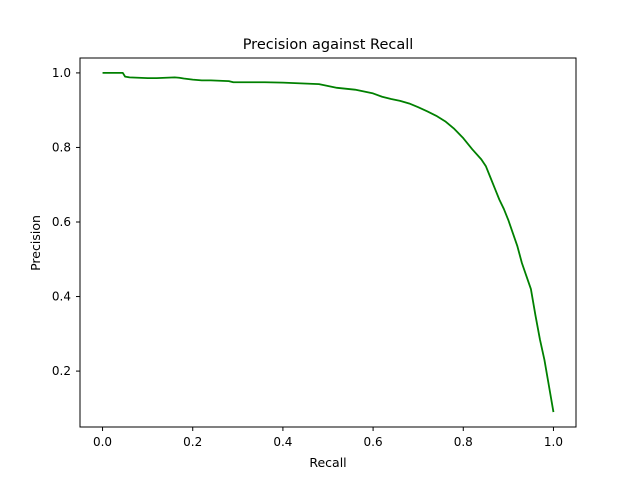  Describe the element at coordinates (328, 438) in the screenshot. I see `x-axis-ticks: 0.0 0.2 0.4 0.6 0.8 1.0` at that location.